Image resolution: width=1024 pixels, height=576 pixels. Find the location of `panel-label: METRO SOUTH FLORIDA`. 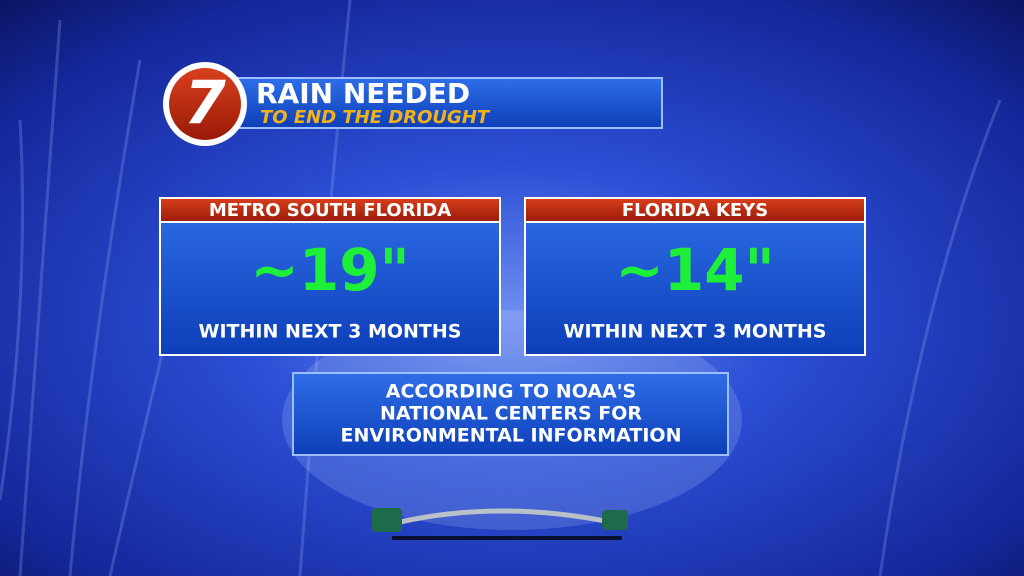

panel-label: METRO SOUTH FLORIDA is located at coordinates (330, 210).